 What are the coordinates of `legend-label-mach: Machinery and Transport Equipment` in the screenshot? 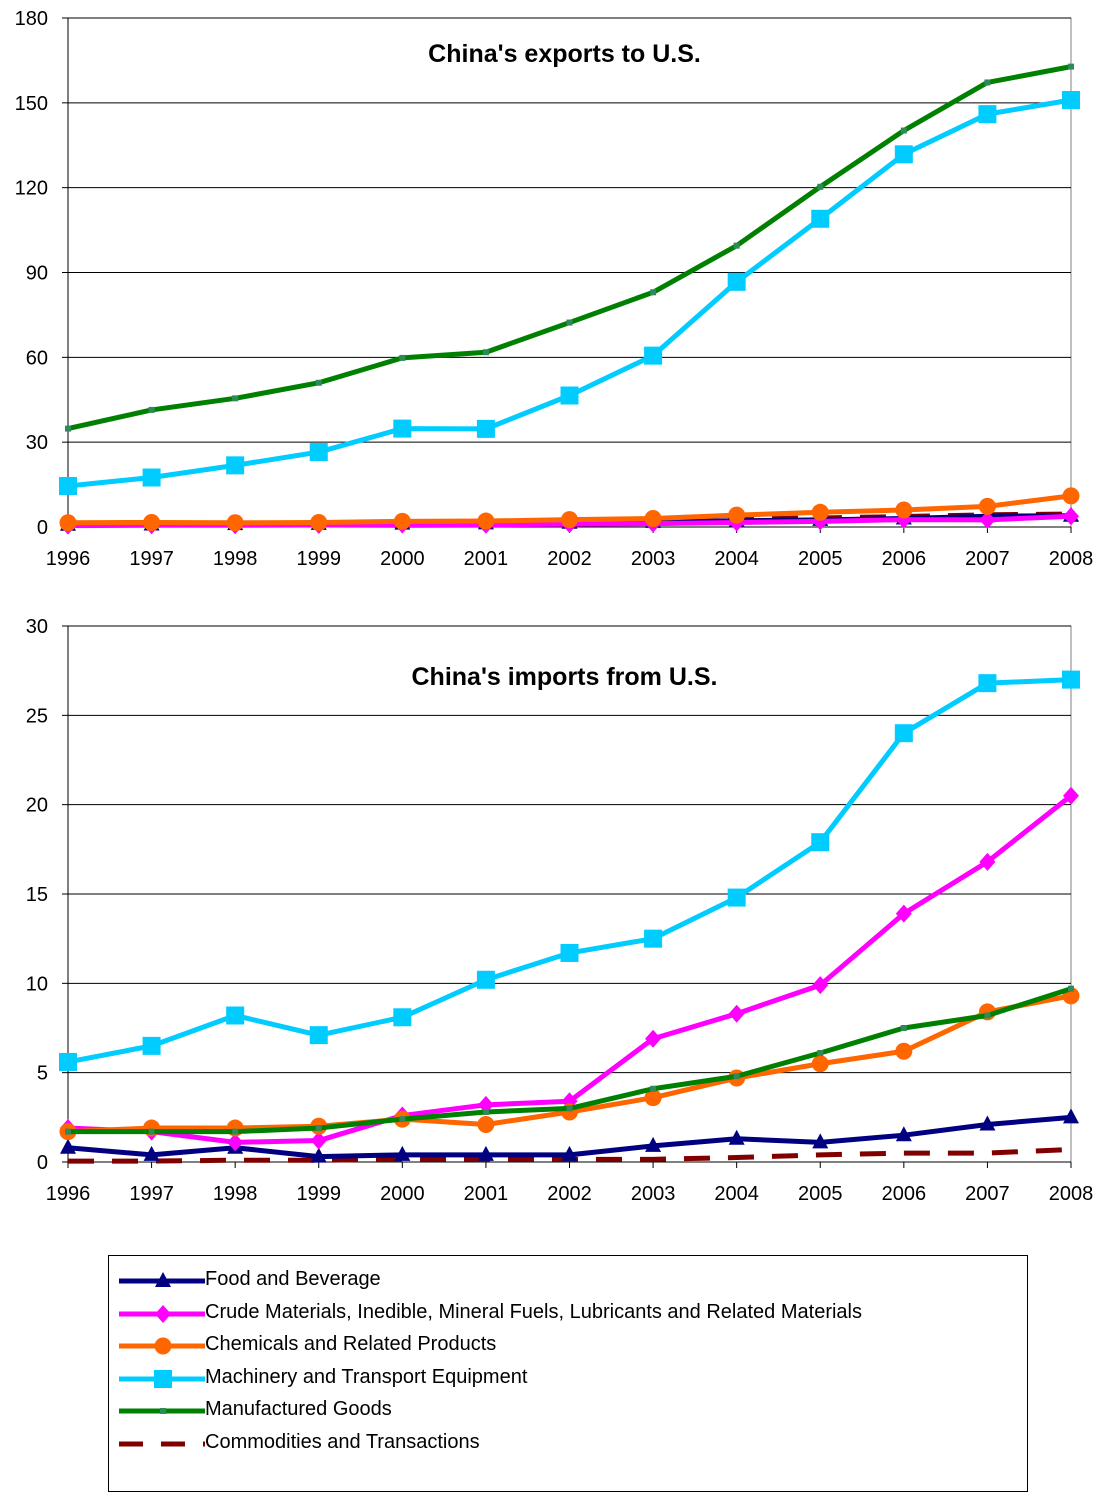 It's located at (366, 1376).